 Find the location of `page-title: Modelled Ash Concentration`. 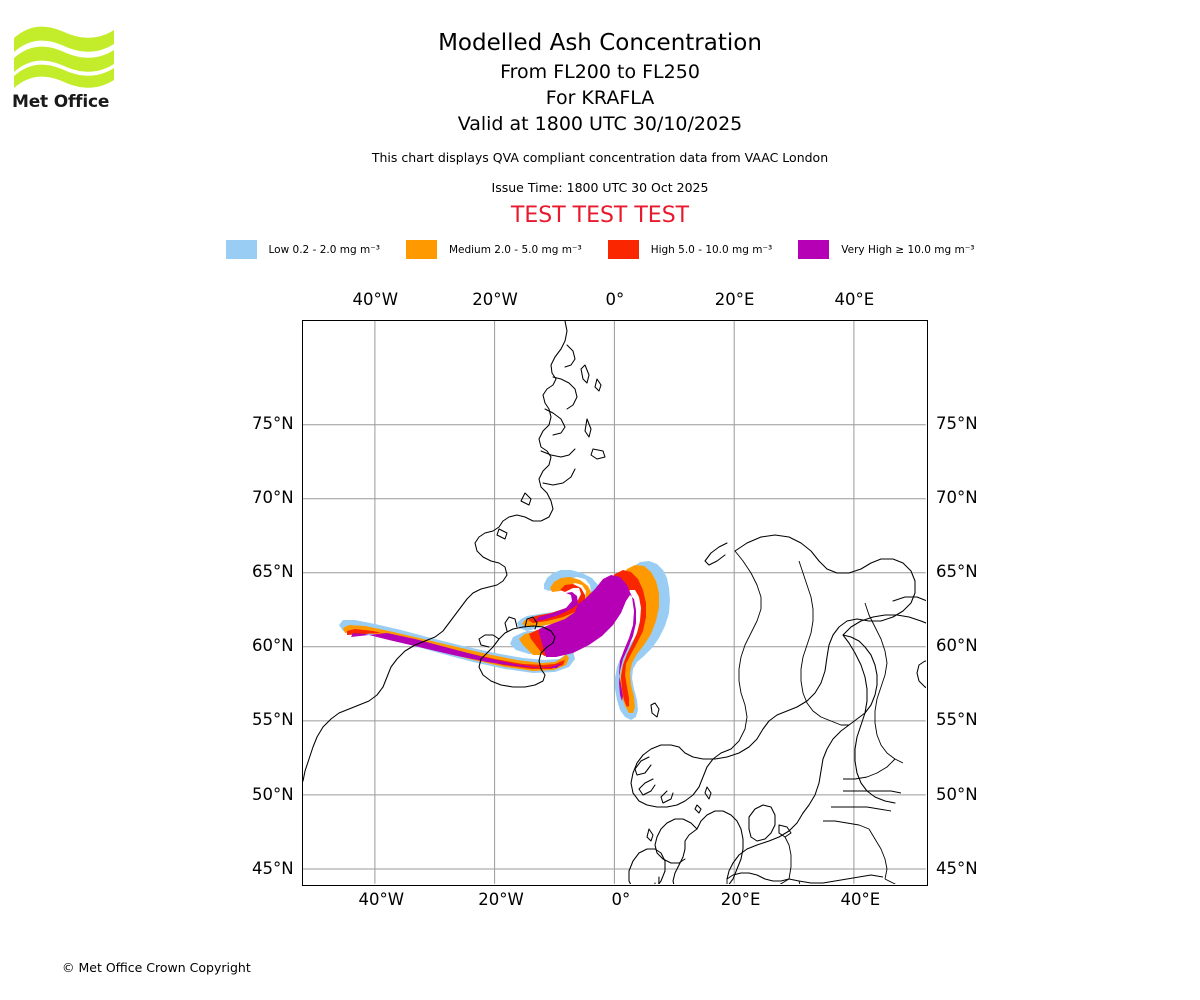

page-title: Modelled Ash Concentration is located at coordinates (600, 43).